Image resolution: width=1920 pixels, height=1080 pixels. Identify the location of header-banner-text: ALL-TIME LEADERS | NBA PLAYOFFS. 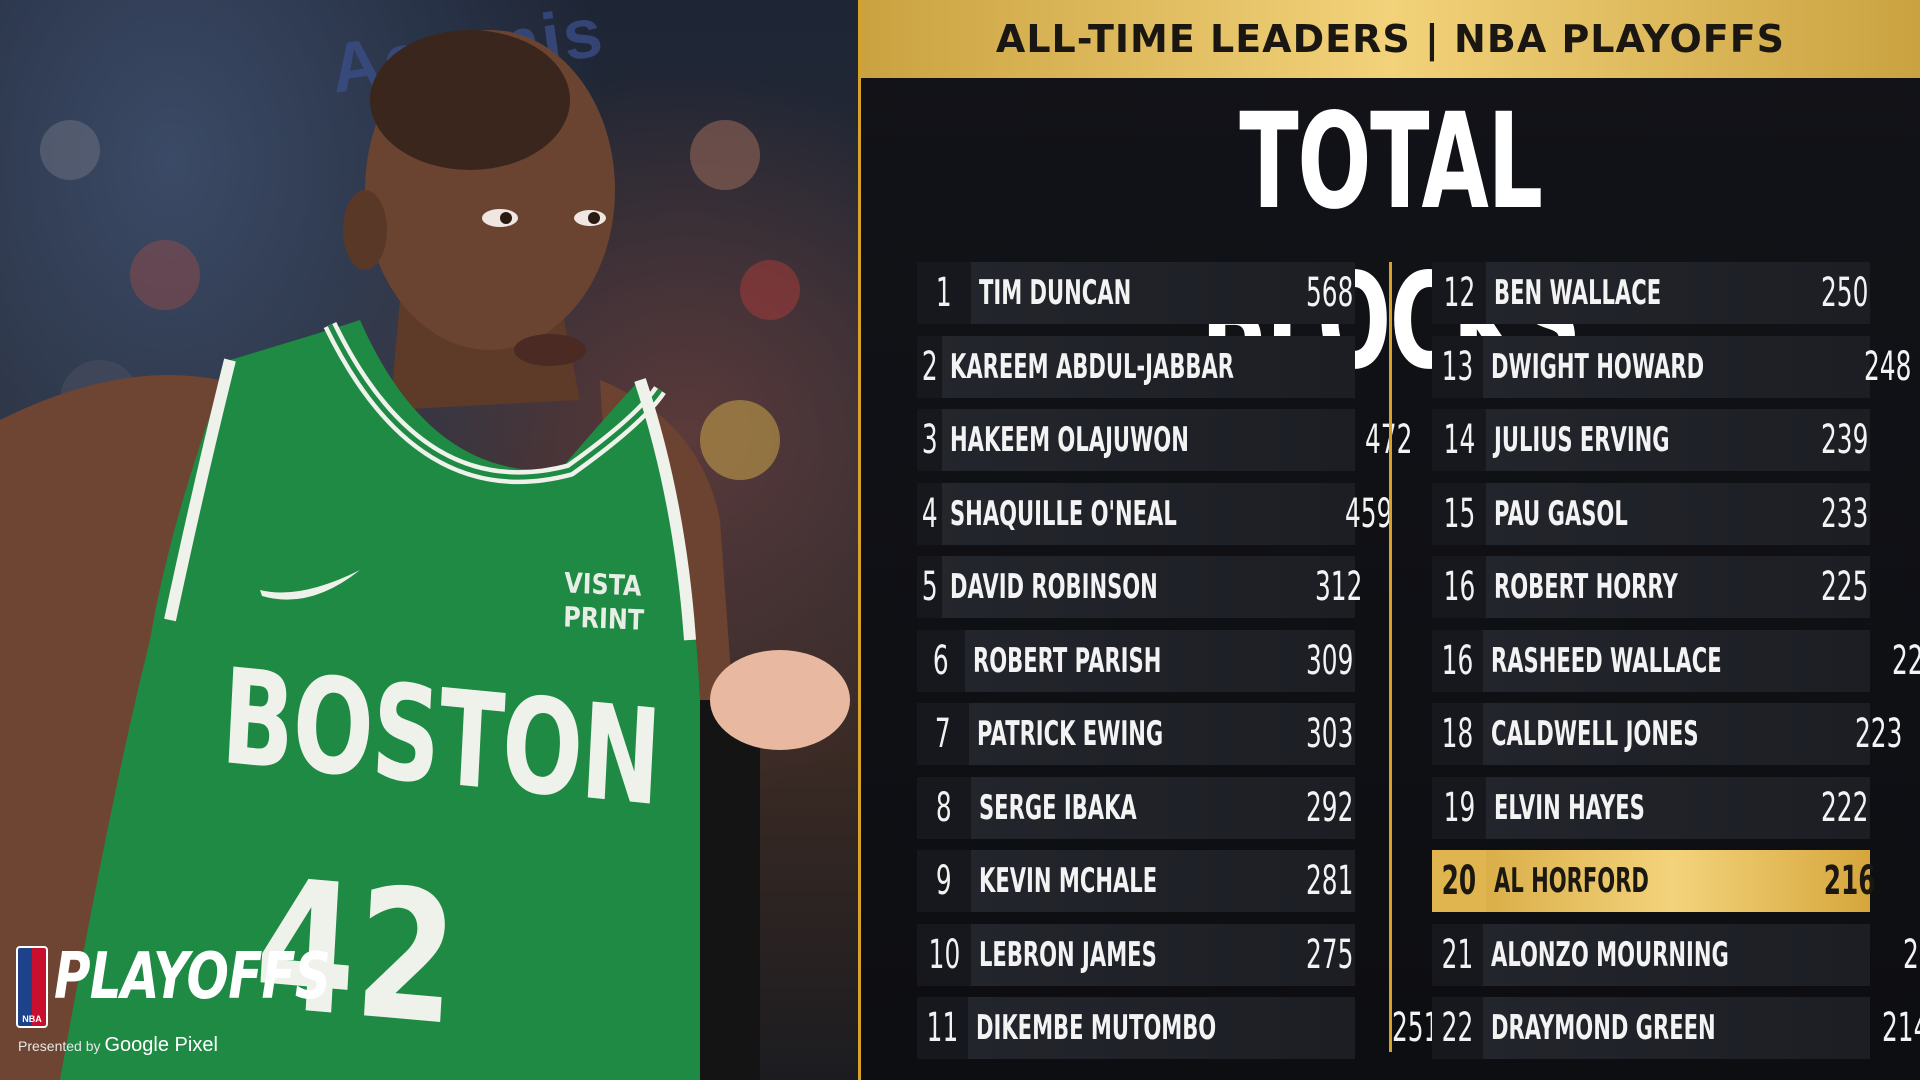
(1390, 39).